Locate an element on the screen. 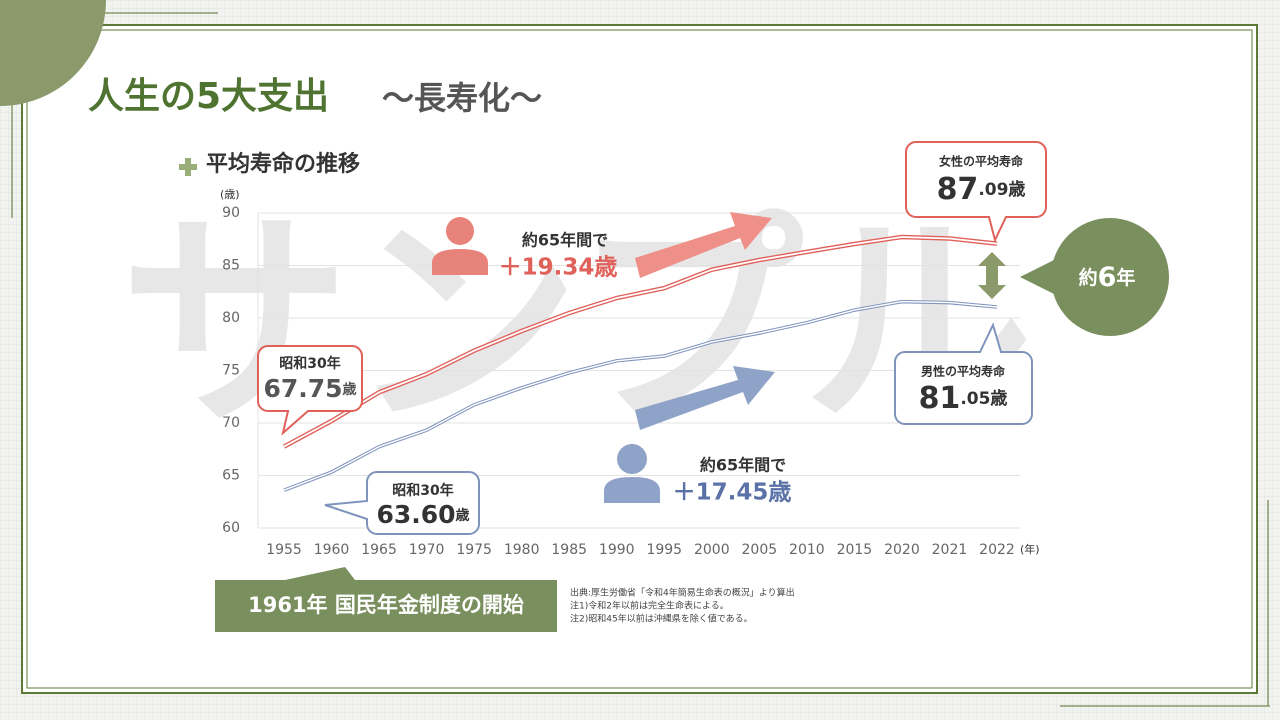 The height and width of the screenshot is (720, 1280). callout-small: .05歳 is located at coordinates (983, 398).